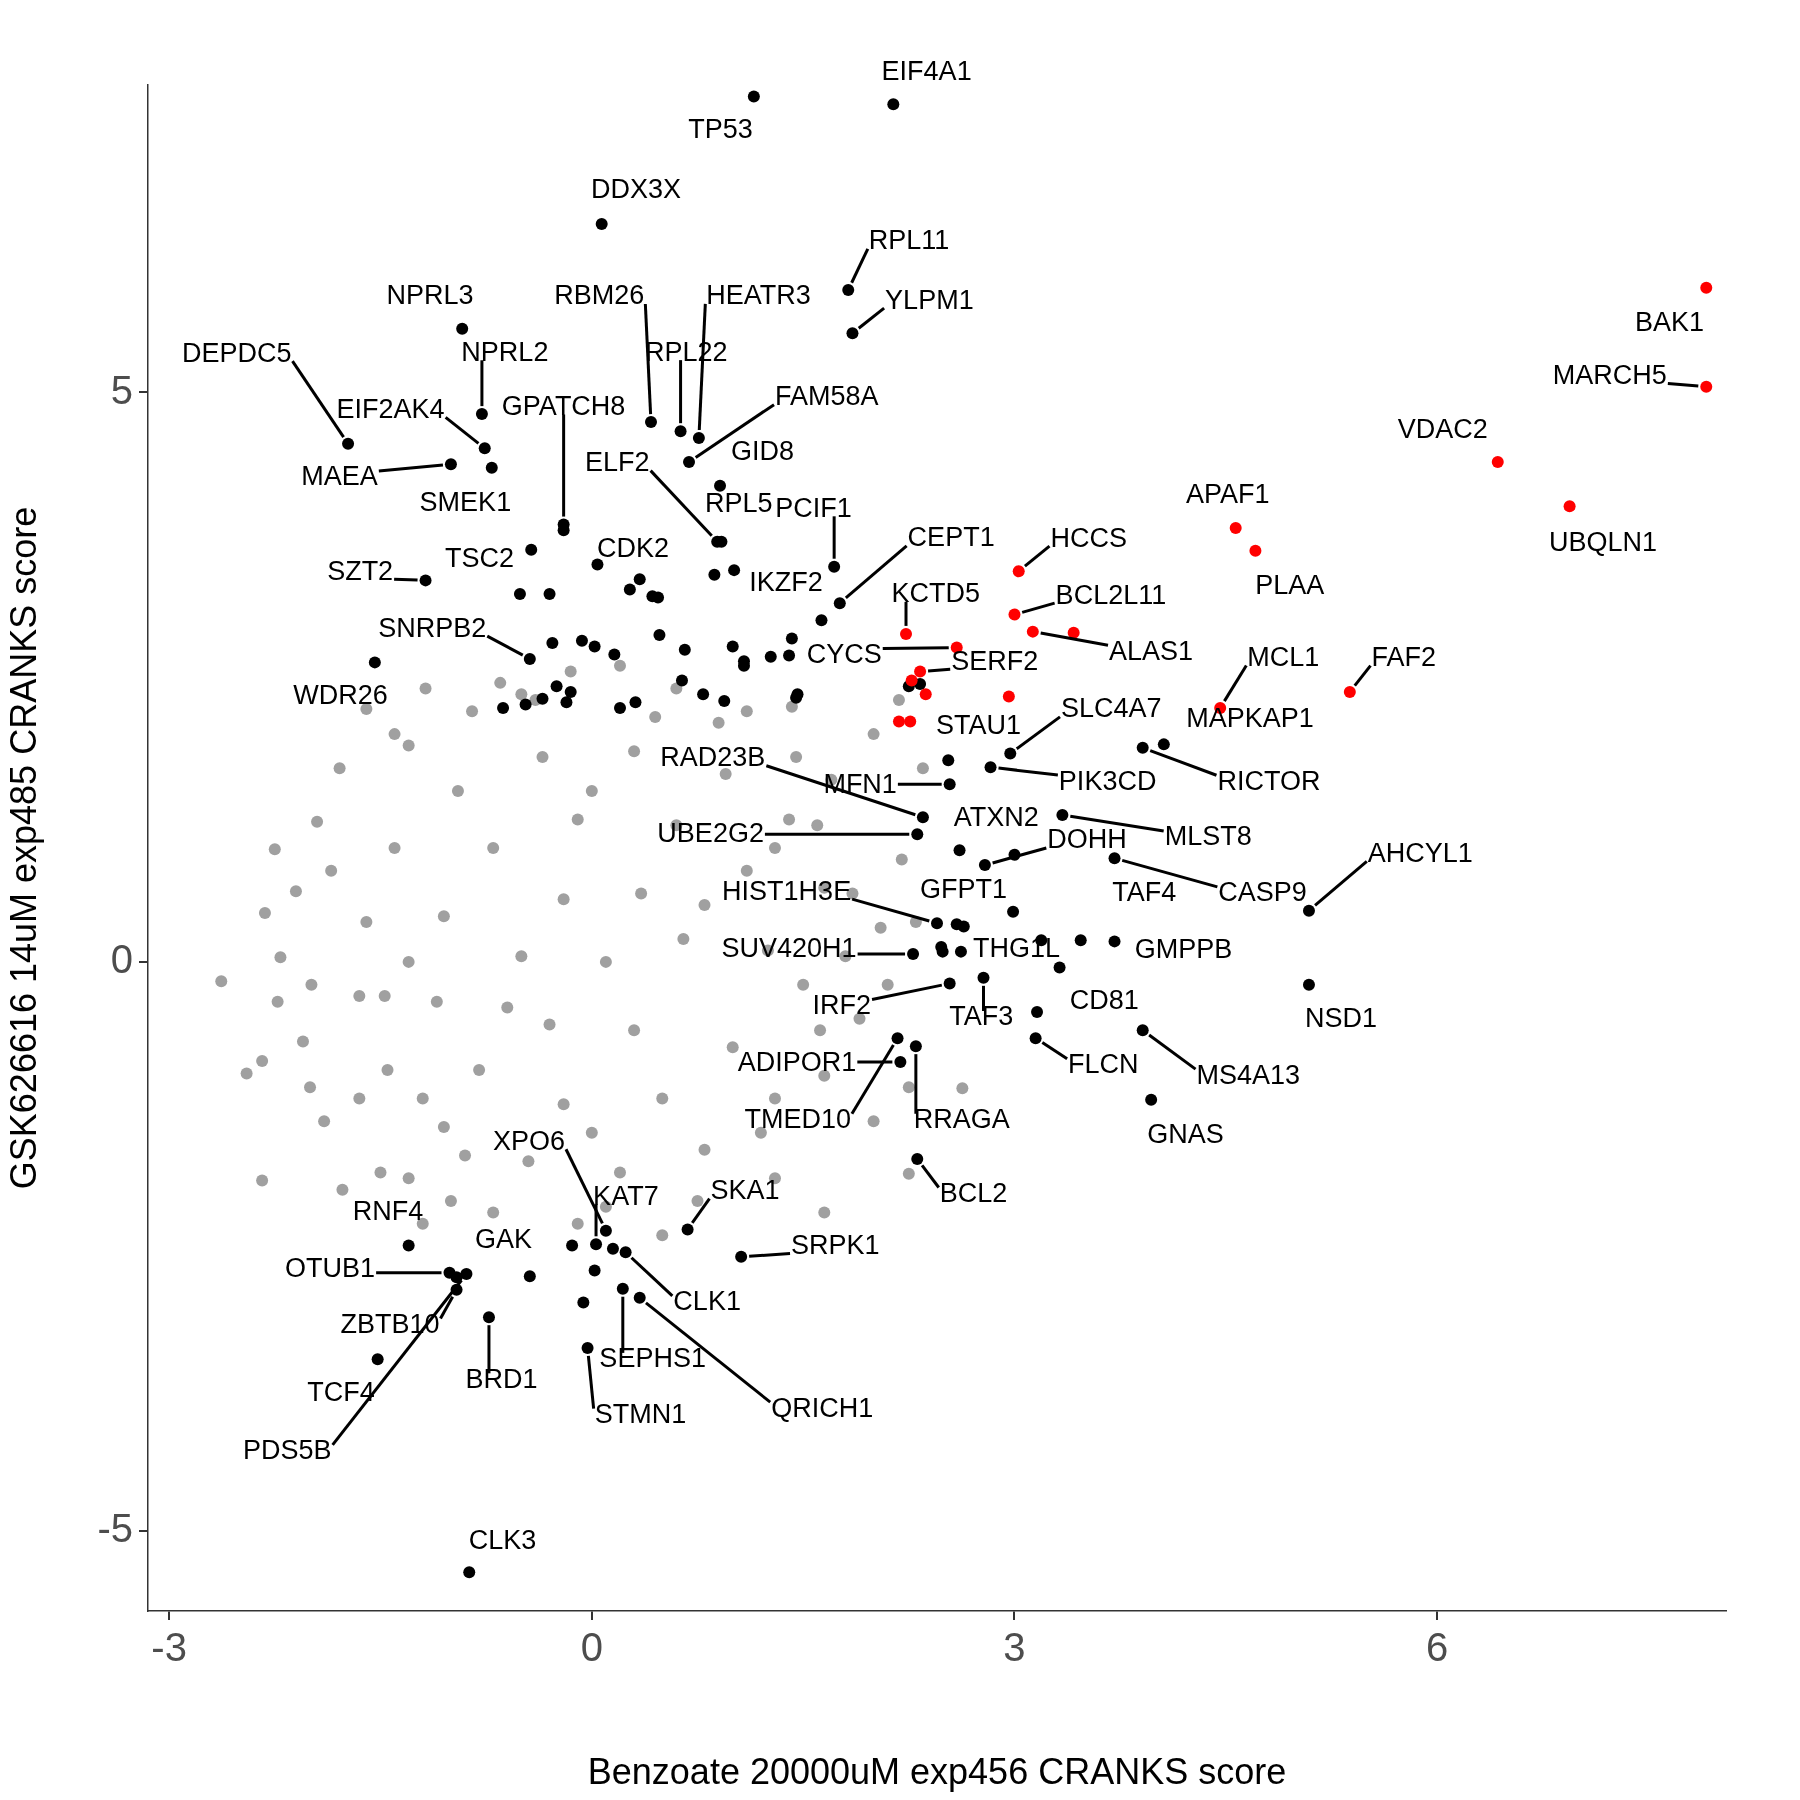  What do you see at coordinates (529, 1140) in the screenshot?
I see `annotation: XPO6` at bounding box center [529, 1140].